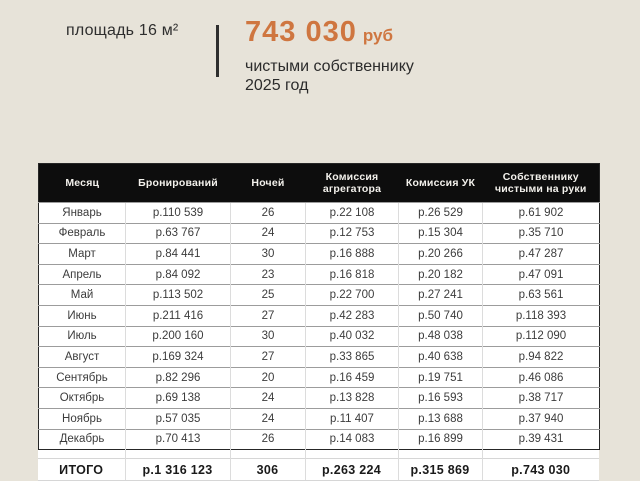  I want to click on table-header-cell: Собственнику чистыми на руки, so click(541, 183).